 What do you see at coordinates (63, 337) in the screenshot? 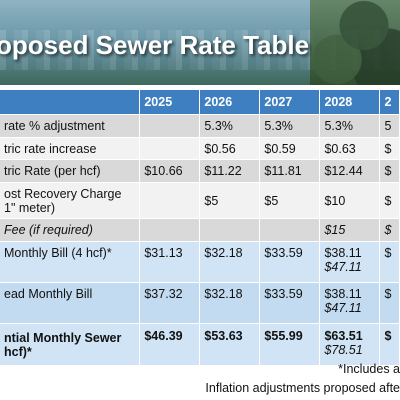
I see `row-label-line: ntial Monthly Sewer` at bounding box center [63, 337].